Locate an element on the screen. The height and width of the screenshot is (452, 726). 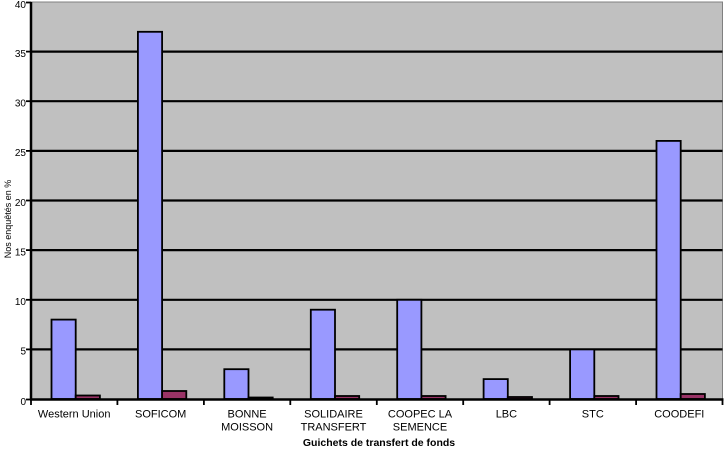
svg-text: 30 is located at coordinates (21, 104).